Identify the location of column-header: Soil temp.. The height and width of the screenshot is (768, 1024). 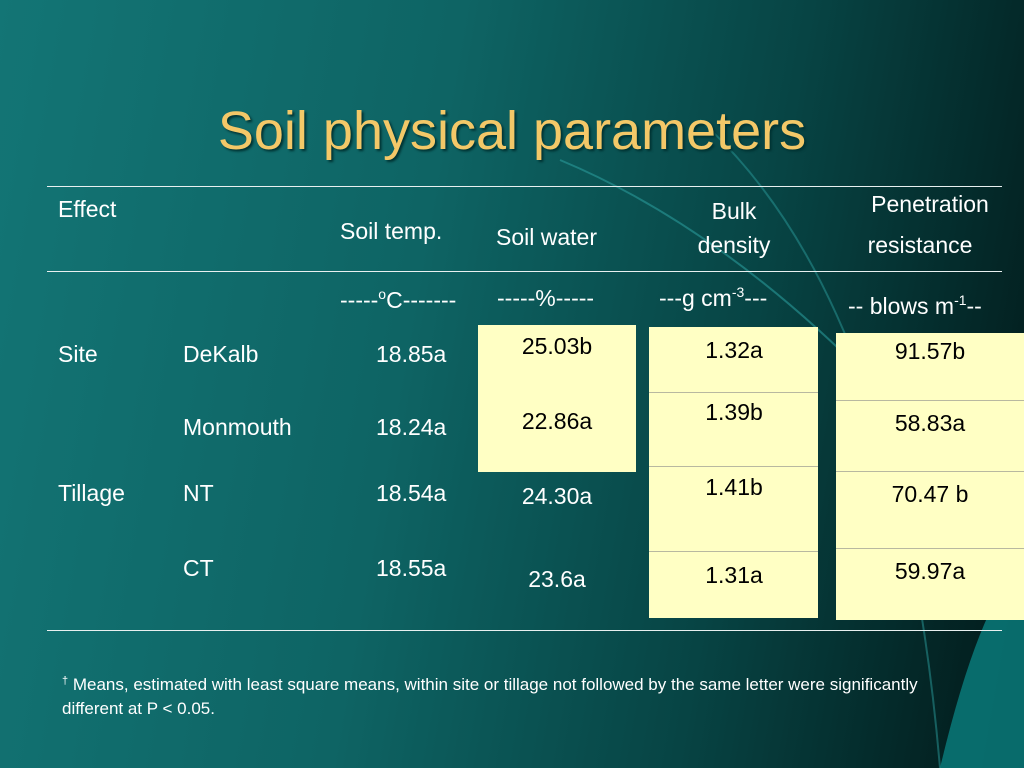
(391, 231).